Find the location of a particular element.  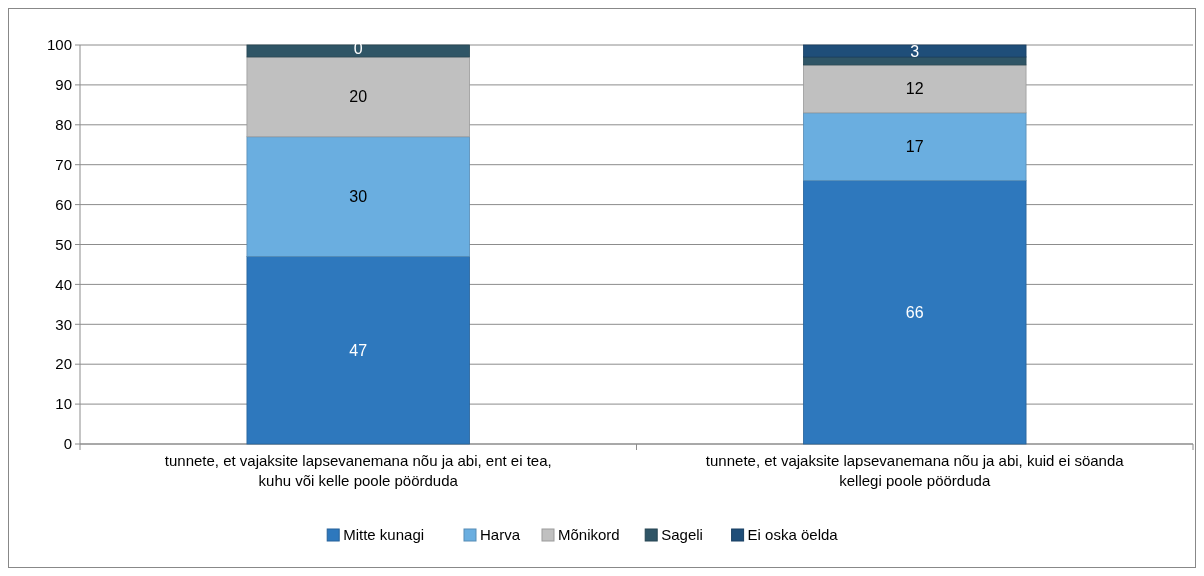

x-tick-label: tunnete, et vajaksite lapsevanemana nõu ja abi, ent ei tea, kuhu või kelle poole pöörduda is located at coordinates (358, 470).